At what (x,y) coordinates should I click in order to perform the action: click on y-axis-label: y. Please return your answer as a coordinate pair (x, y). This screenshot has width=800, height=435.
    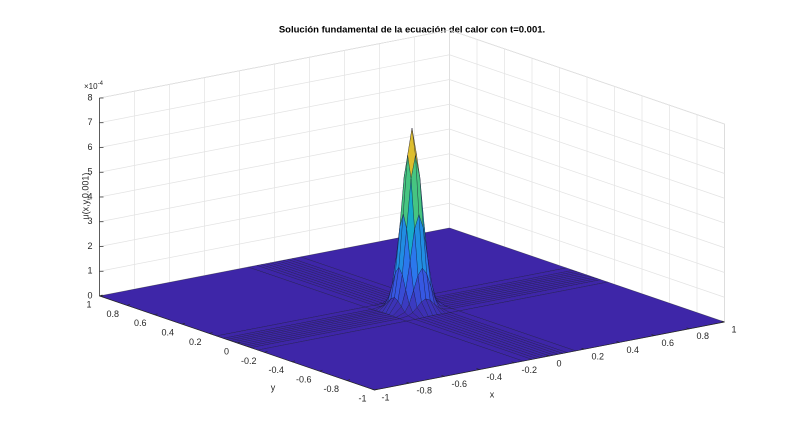
    Looking at the image, I should click on (273, 387).